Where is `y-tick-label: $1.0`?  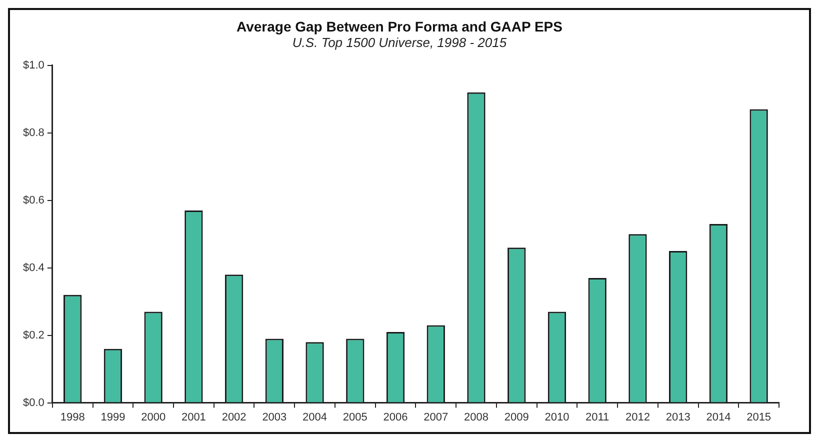 y-tick-label: $1.0 is located at coordinates (33, 65).